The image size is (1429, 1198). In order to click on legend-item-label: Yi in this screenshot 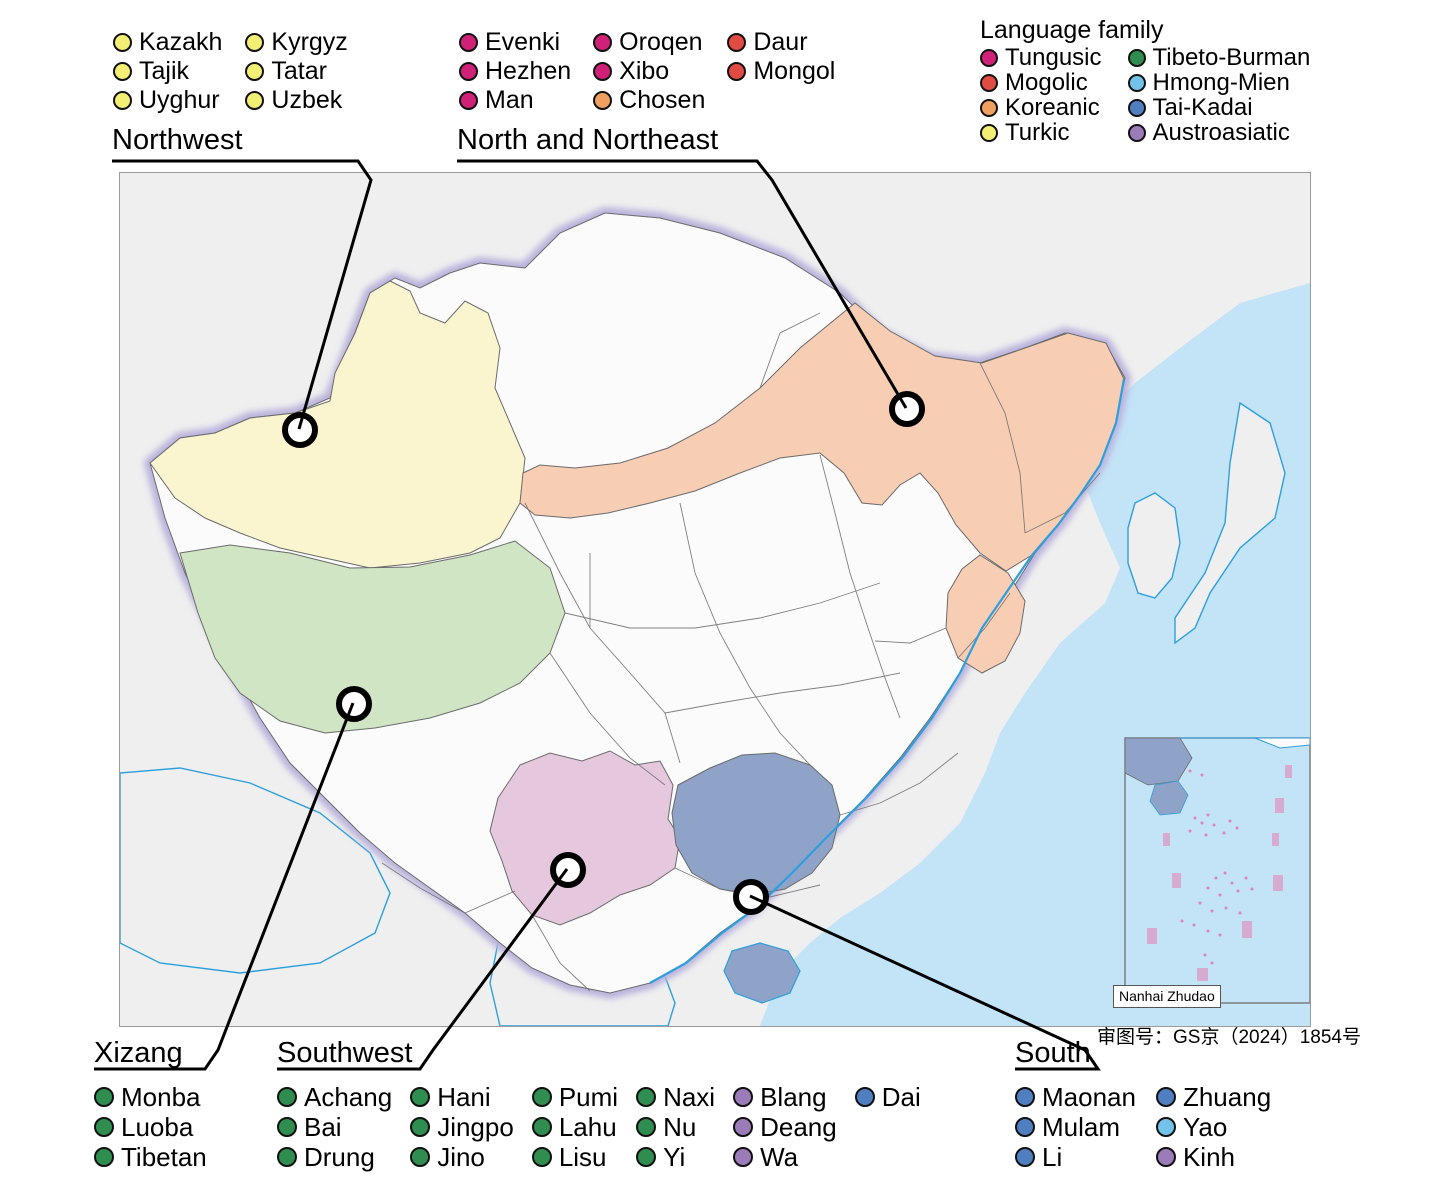, I will do `click(674, 1157)`.